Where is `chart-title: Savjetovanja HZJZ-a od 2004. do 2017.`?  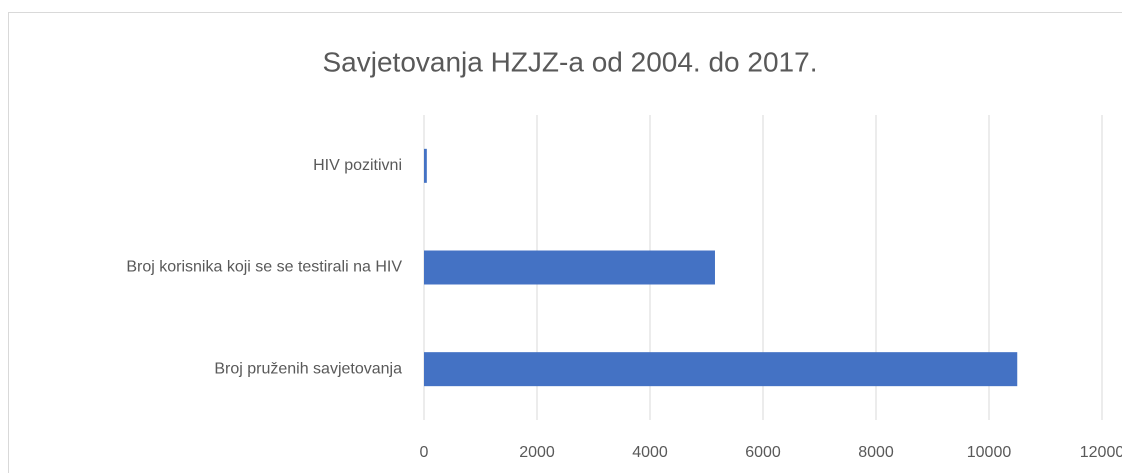
chart-title: Savjetovanja HZJZ-a od 2004. do 2017. is located at coordinates (570, 61).